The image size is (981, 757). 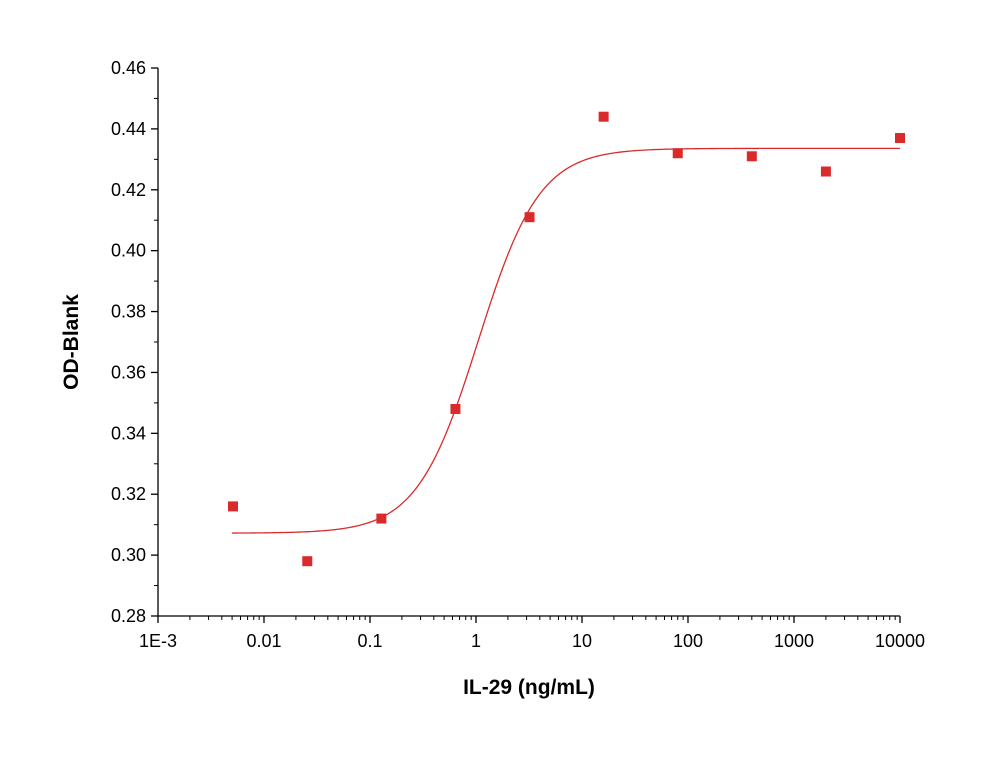 What do you see at coordinates (476, 641) in the screenshot?
I see `x-tick-label: 1` at bounding box center [476, 641].